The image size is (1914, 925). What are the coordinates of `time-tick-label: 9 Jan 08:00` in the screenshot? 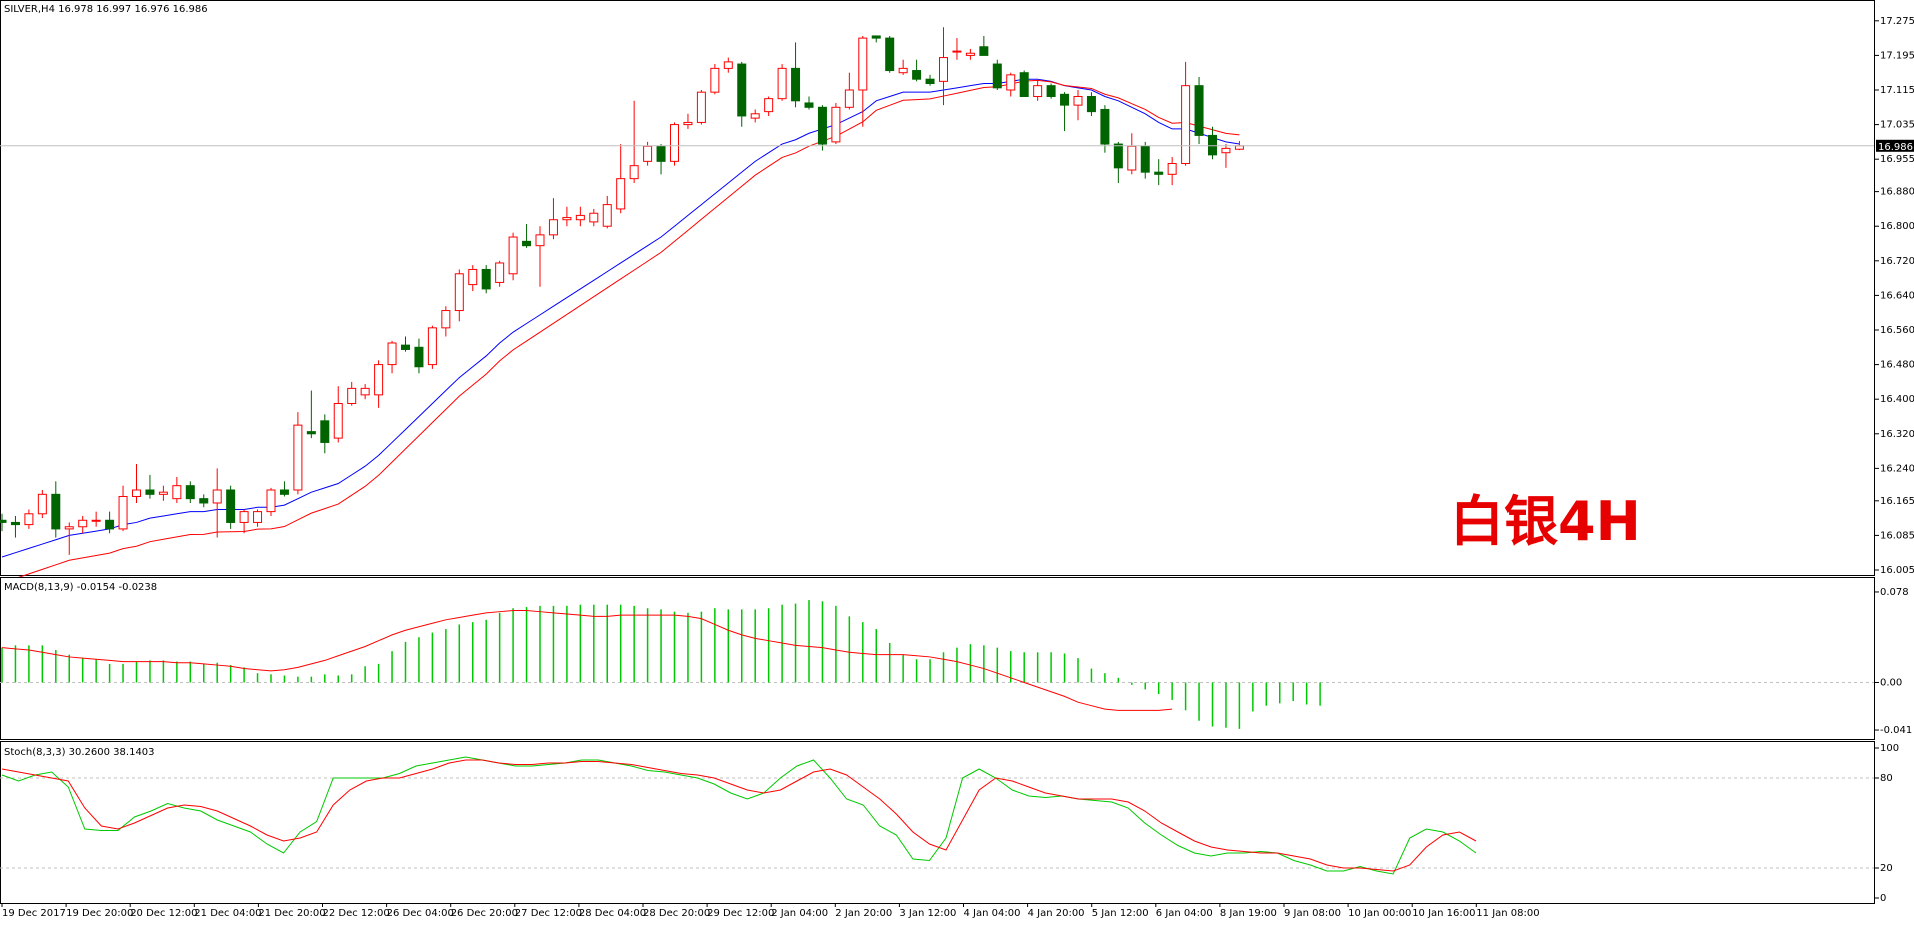 It's located at (1312, 913).